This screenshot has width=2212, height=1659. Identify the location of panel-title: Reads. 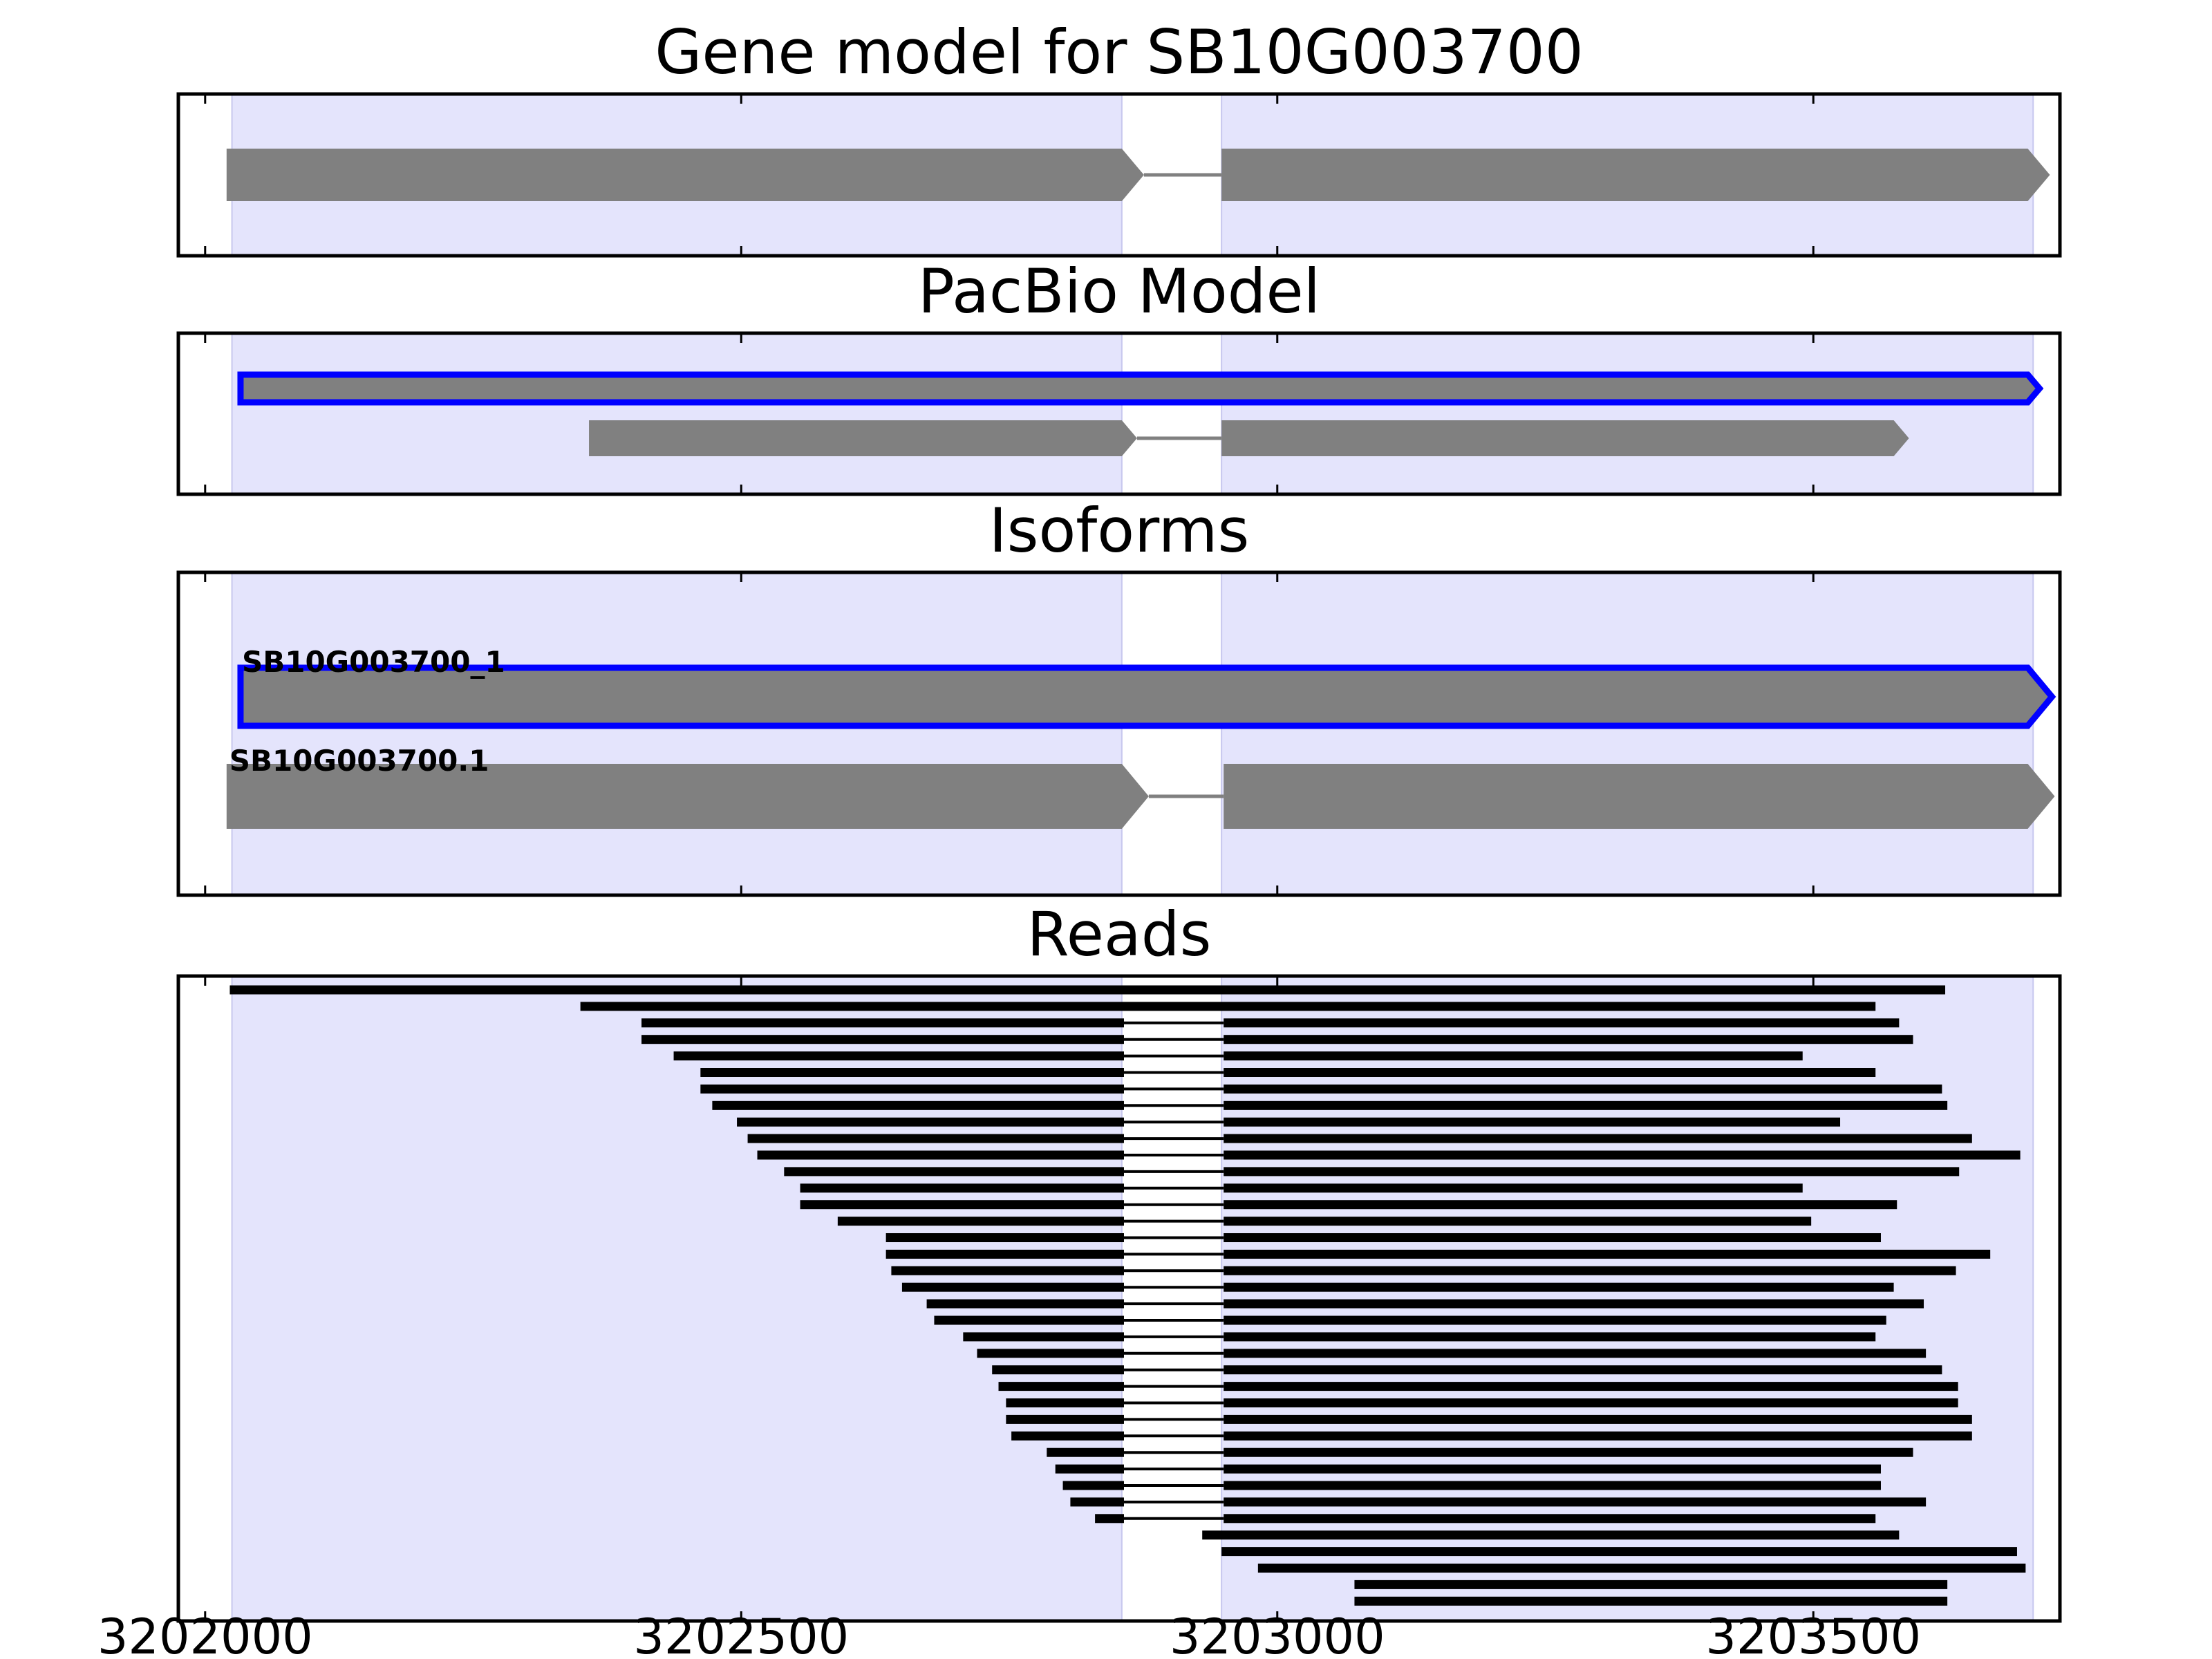
(1119, 934).